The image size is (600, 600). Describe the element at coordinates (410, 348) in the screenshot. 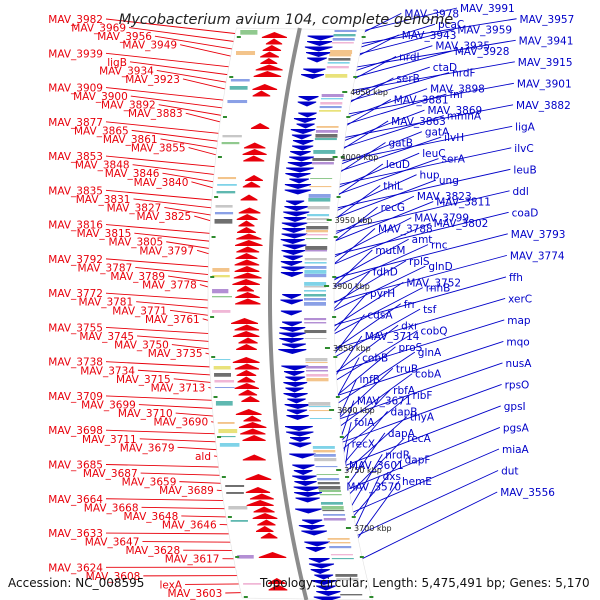

I see `right-gene-label: proS` at that location.